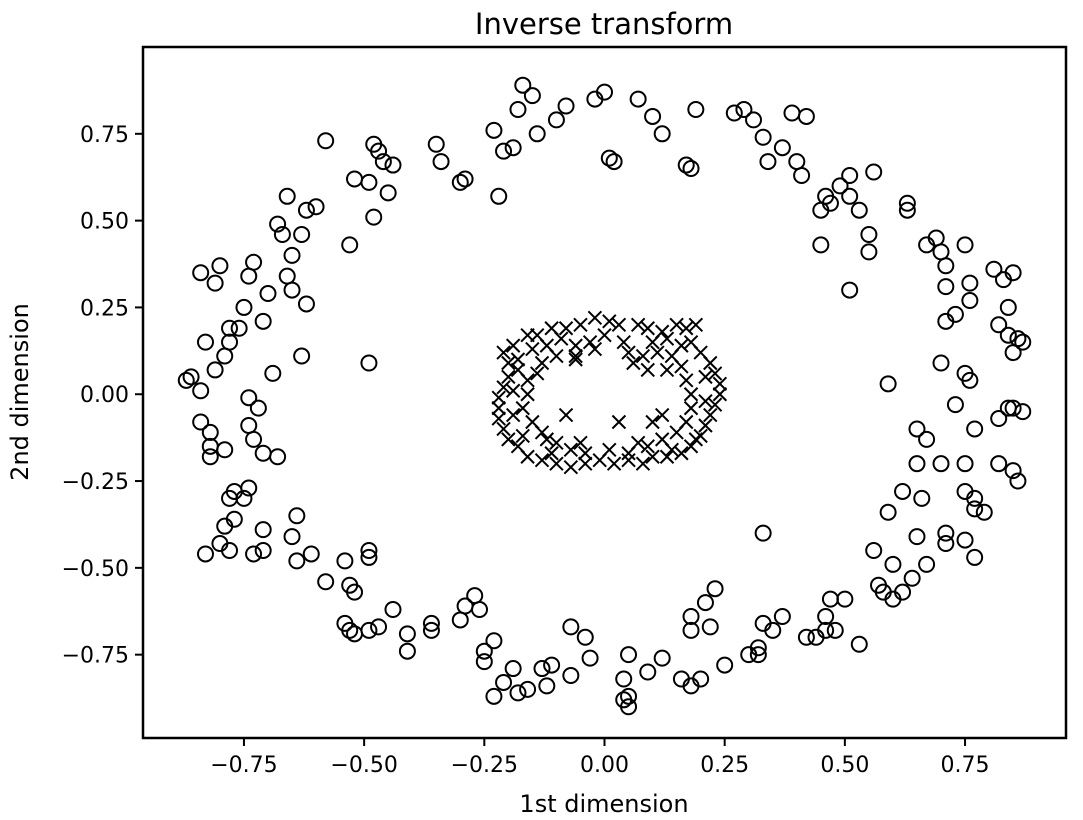 This screenshot has height=820, width=1083. What do you see at coordinates (104, 308) in the screenshot?
I see `y-tick-label: 0.25` at bounding box center [104, 308].